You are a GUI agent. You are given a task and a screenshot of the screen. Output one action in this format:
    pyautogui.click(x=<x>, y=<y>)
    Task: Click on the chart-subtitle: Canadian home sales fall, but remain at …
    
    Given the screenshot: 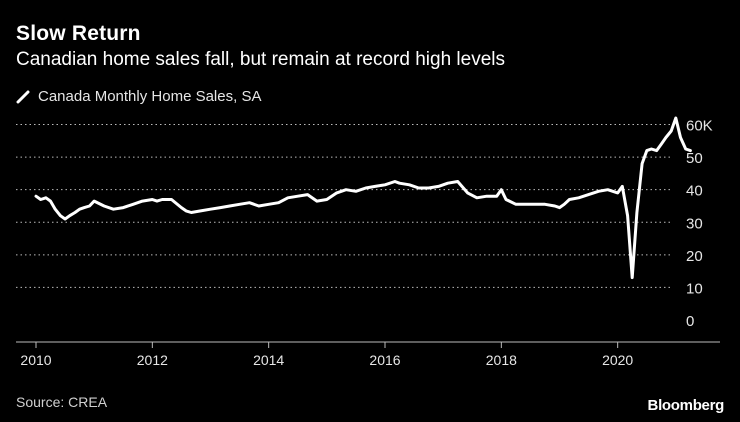 What is the action you would take?
    pyautogui.click(x=260, y=59)
    